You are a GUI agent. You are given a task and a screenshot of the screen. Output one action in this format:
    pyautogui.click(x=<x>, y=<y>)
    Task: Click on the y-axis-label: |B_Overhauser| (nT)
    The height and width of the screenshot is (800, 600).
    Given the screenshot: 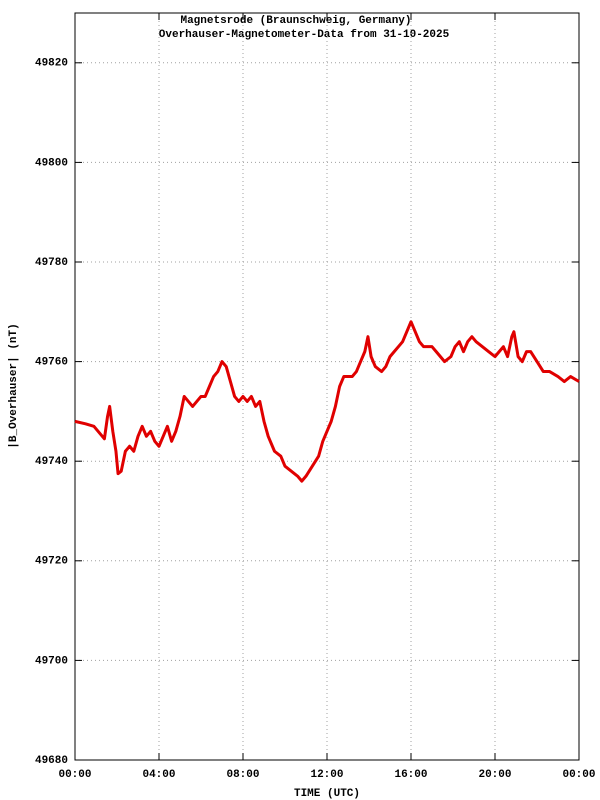 What is the action you would take?
    pyautogui.click(x=14, y=385)
    